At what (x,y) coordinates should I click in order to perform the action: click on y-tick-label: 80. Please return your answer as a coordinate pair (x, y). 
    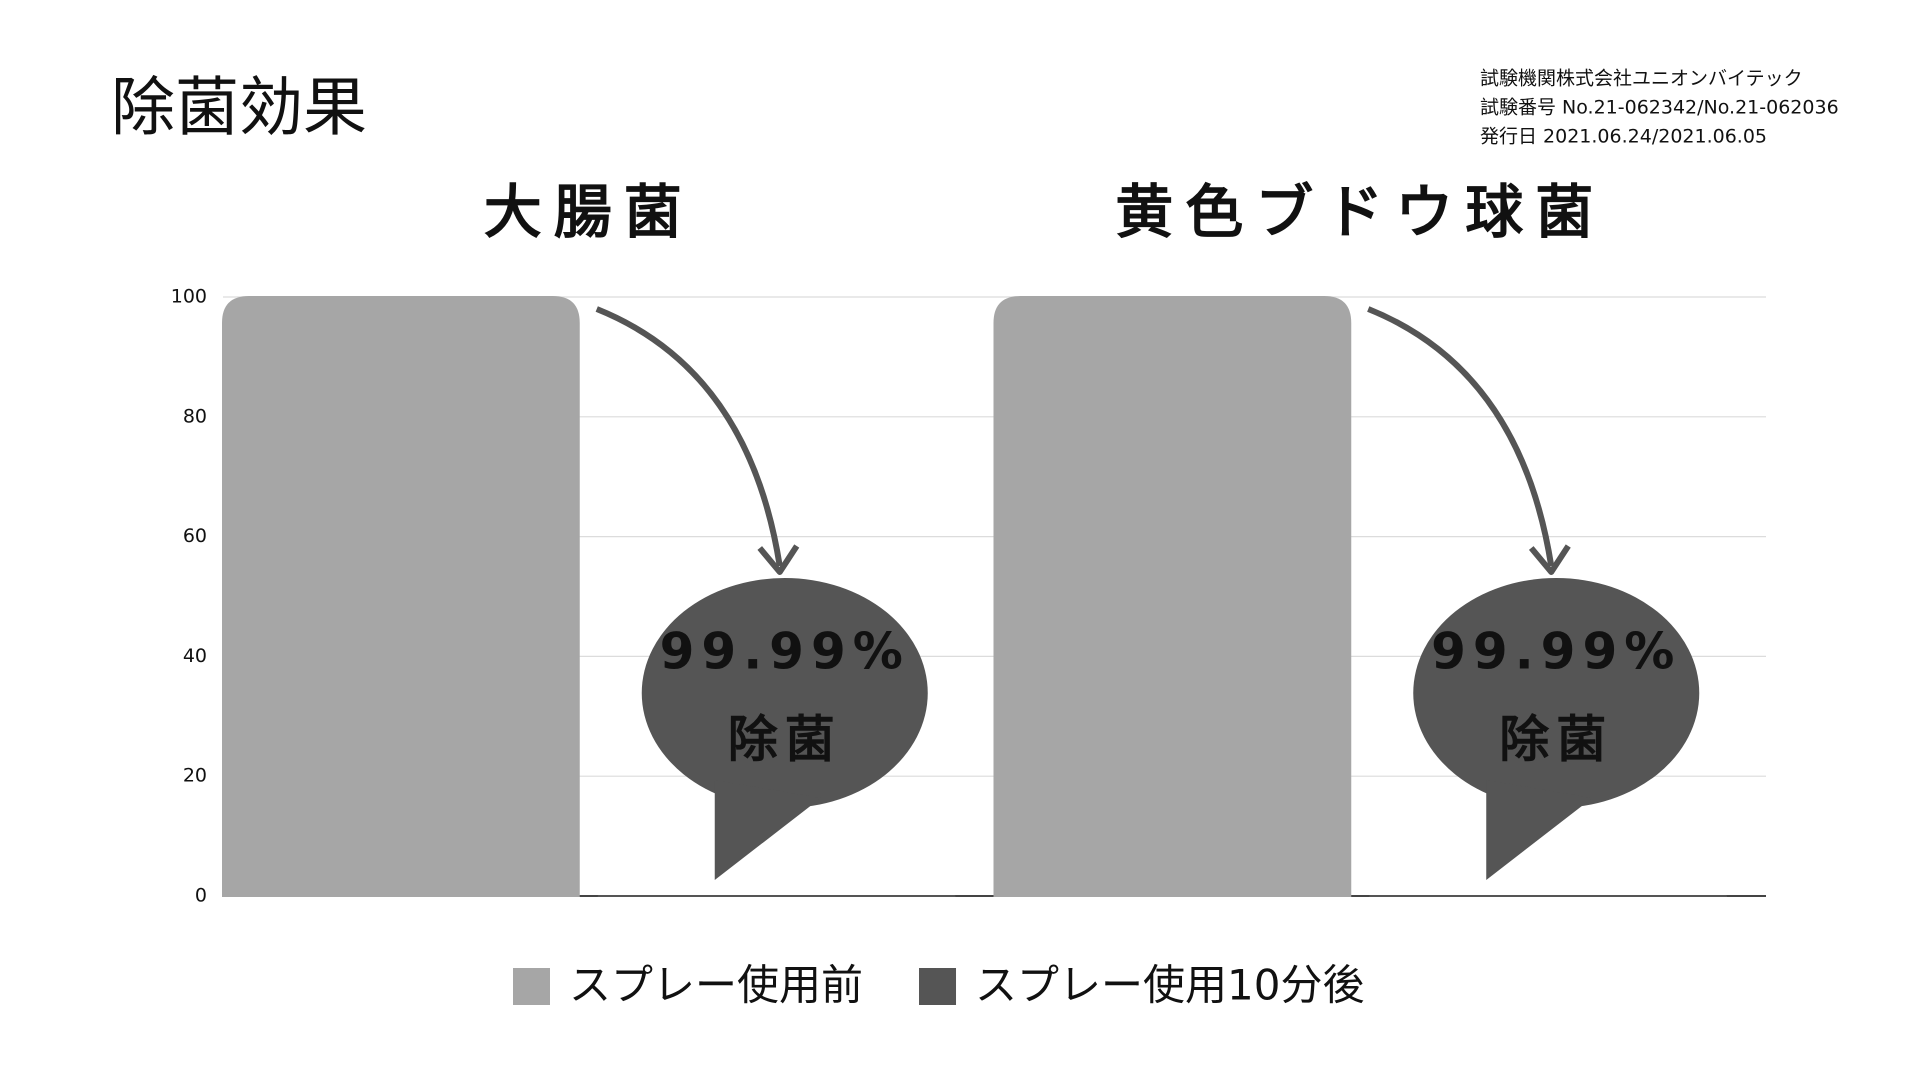
    Looking at the image, I should click on (195, 416).